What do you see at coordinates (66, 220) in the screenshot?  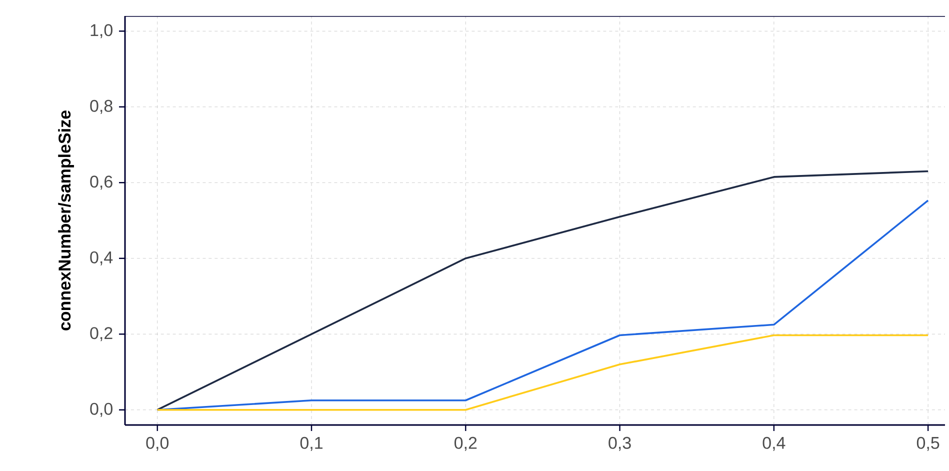 I see `y-axis-title: connexNumber/sampleSize` at bounding box center [66, 220].